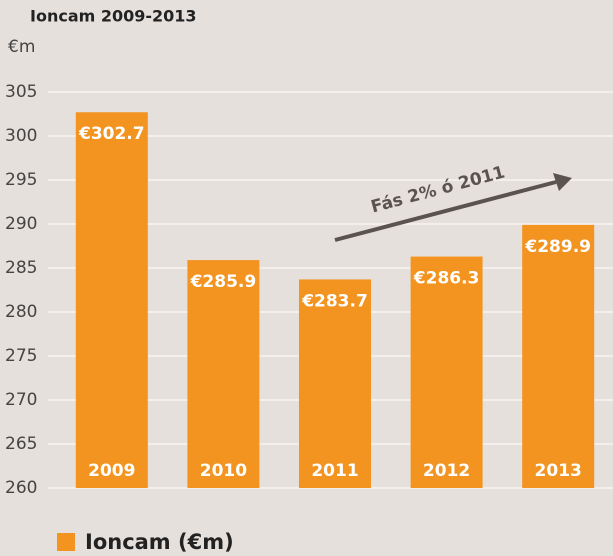 The height and width of the screenshot is (556, 613). Describe the element at coordinates (223, 471) in the screenshot. I see `x-tick-label: 2010` at that location.